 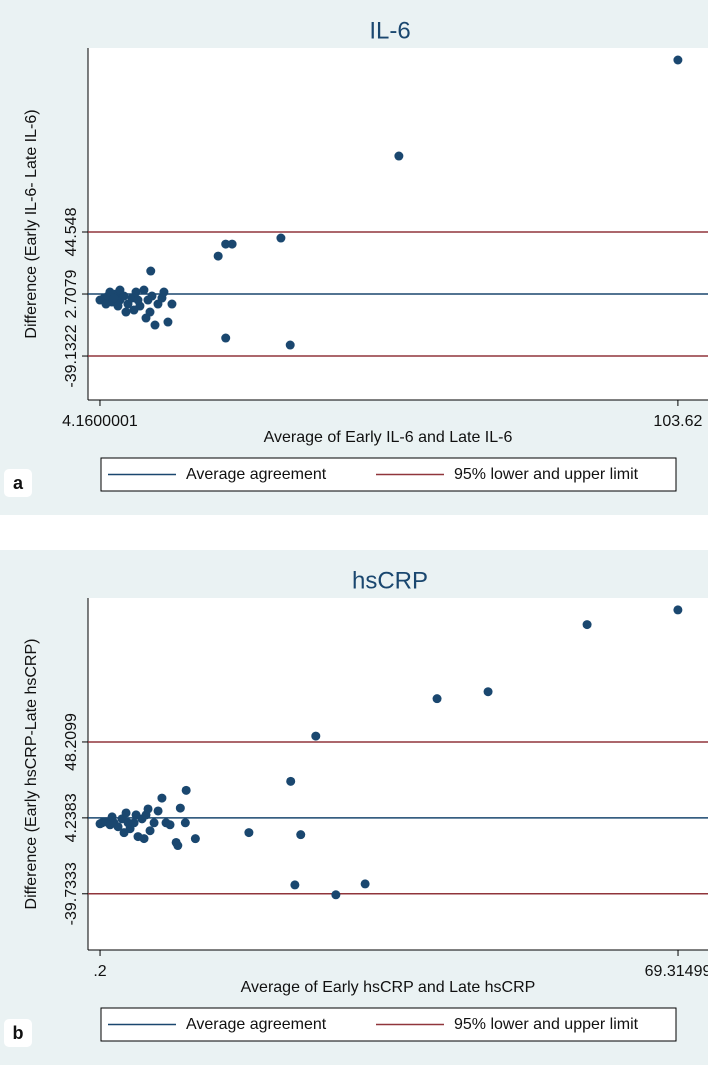 What do you see at coordinates (31, 774) in the screenshot?
I see `y-axis-label: Difference (Early hsCRP-Late hsCRP)` at bounding box center [31, 774].